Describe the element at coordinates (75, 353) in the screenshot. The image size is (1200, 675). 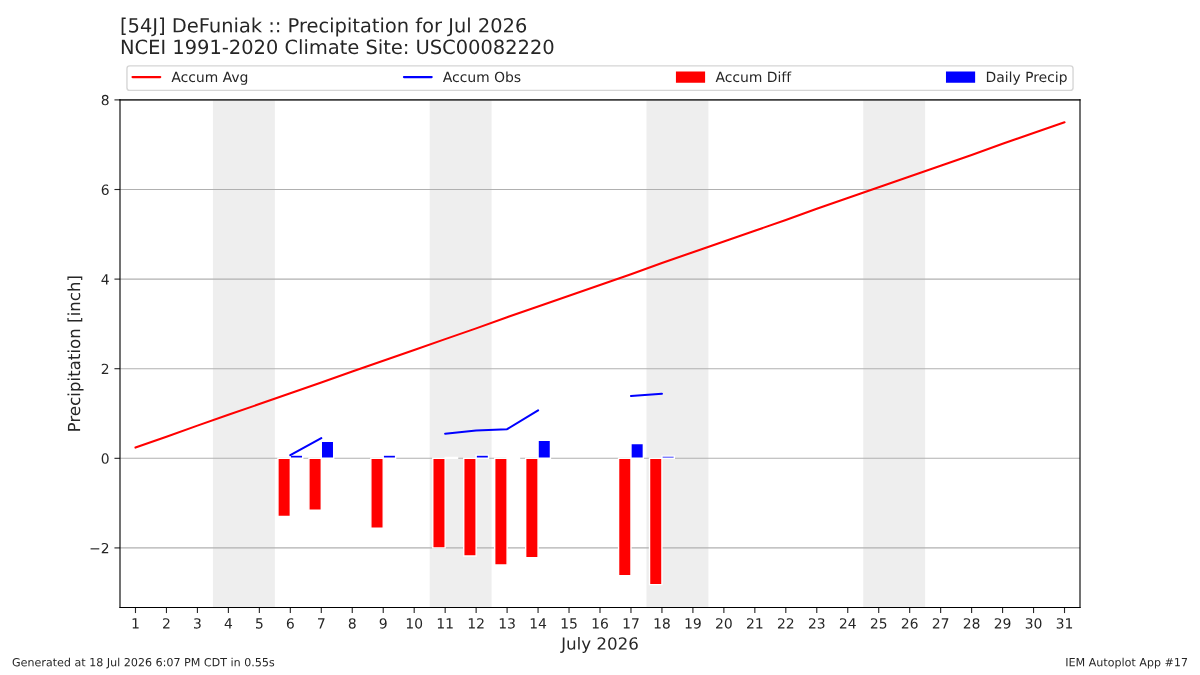
I see `y-axis-title: Precipitation [inch]` at that location.